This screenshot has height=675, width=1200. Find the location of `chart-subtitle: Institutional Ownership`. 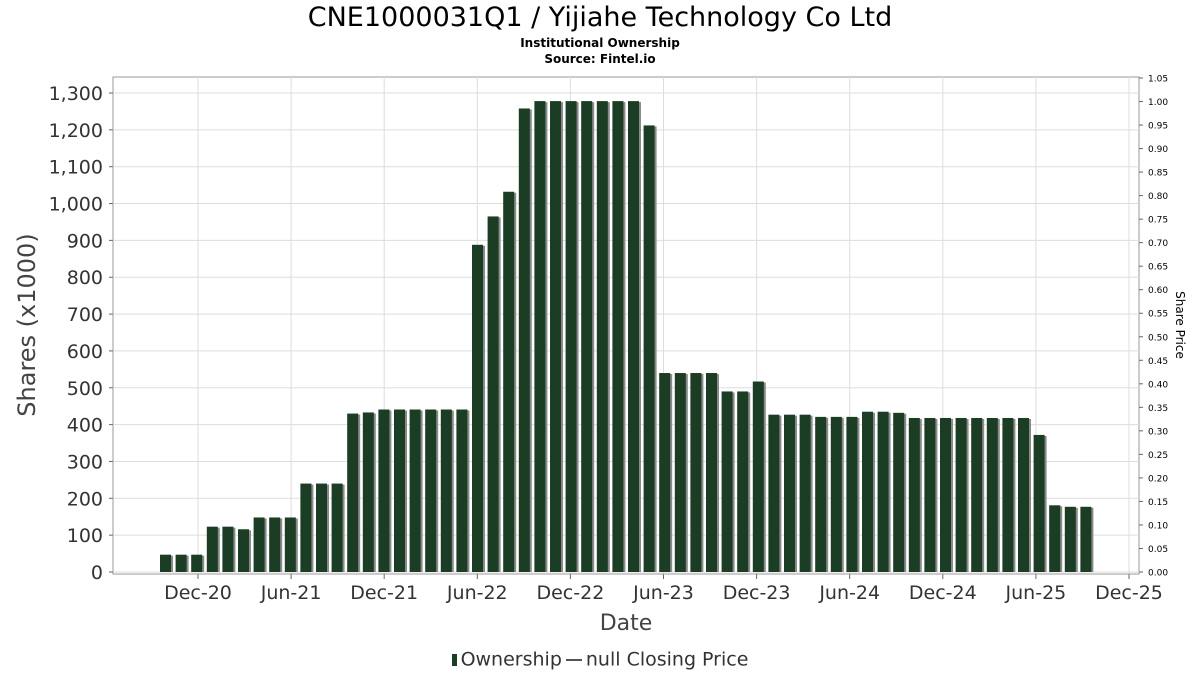

chart-subtitle: Institutional Ownership is located at coordinates (600, 43).